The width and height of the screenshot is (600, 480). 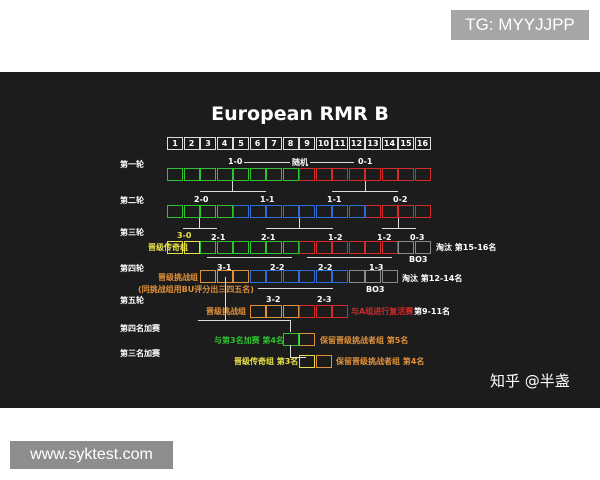 What do you see at coordinates (196, 289) in the screenshot?
I see `challenge-note: (同挑战组用BU评分出三四五名)` at bounding box center [196, 289].